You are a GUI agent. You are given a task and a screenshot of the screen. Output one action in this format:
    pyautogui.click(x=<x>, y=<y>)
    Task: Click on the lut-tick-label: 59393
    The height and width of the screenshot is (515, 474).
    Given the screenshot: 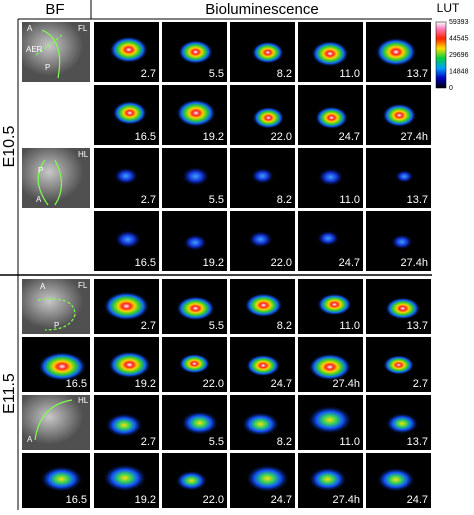 What is the action you would take?
    pyautogui.click(x=459, y=22)
    